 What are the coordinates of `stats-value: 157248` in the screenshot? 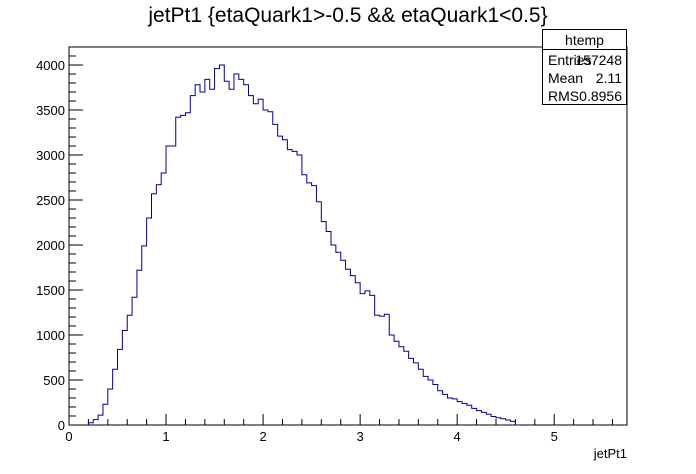 It's located at (598, 60).